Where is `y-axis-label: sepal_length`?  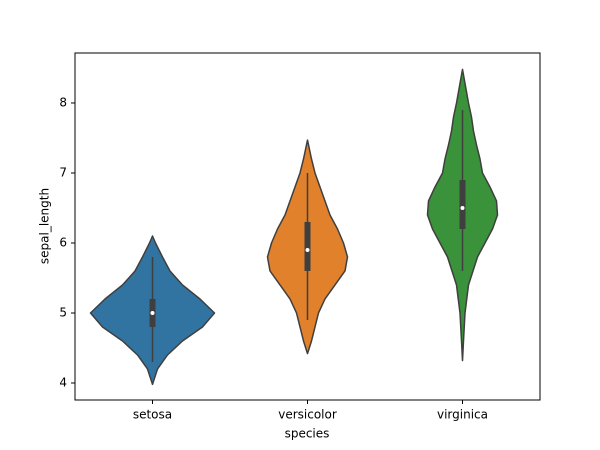 y-axis-label: sepal_length is located at coordinates (45, 226).